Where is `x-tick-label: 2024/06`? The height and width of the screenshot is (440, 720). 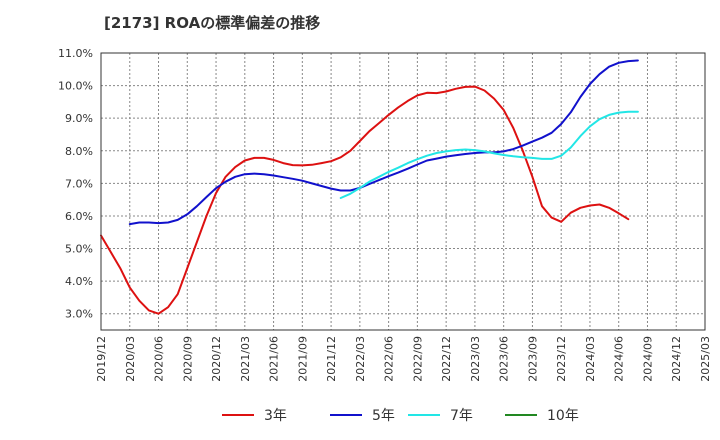
x-tick-label: 2024/06 is located at coordinates (619, 359).